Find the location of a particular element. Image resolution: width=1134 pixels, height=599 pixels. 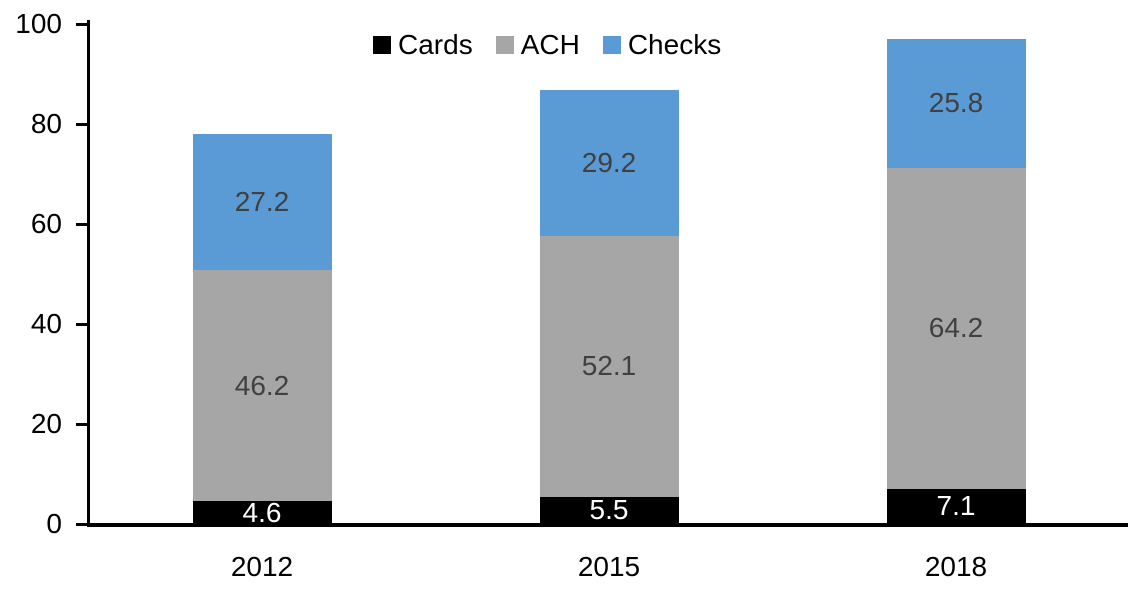

bar-label-2018-ach: 64.2 is located at coordinates (956, 327).